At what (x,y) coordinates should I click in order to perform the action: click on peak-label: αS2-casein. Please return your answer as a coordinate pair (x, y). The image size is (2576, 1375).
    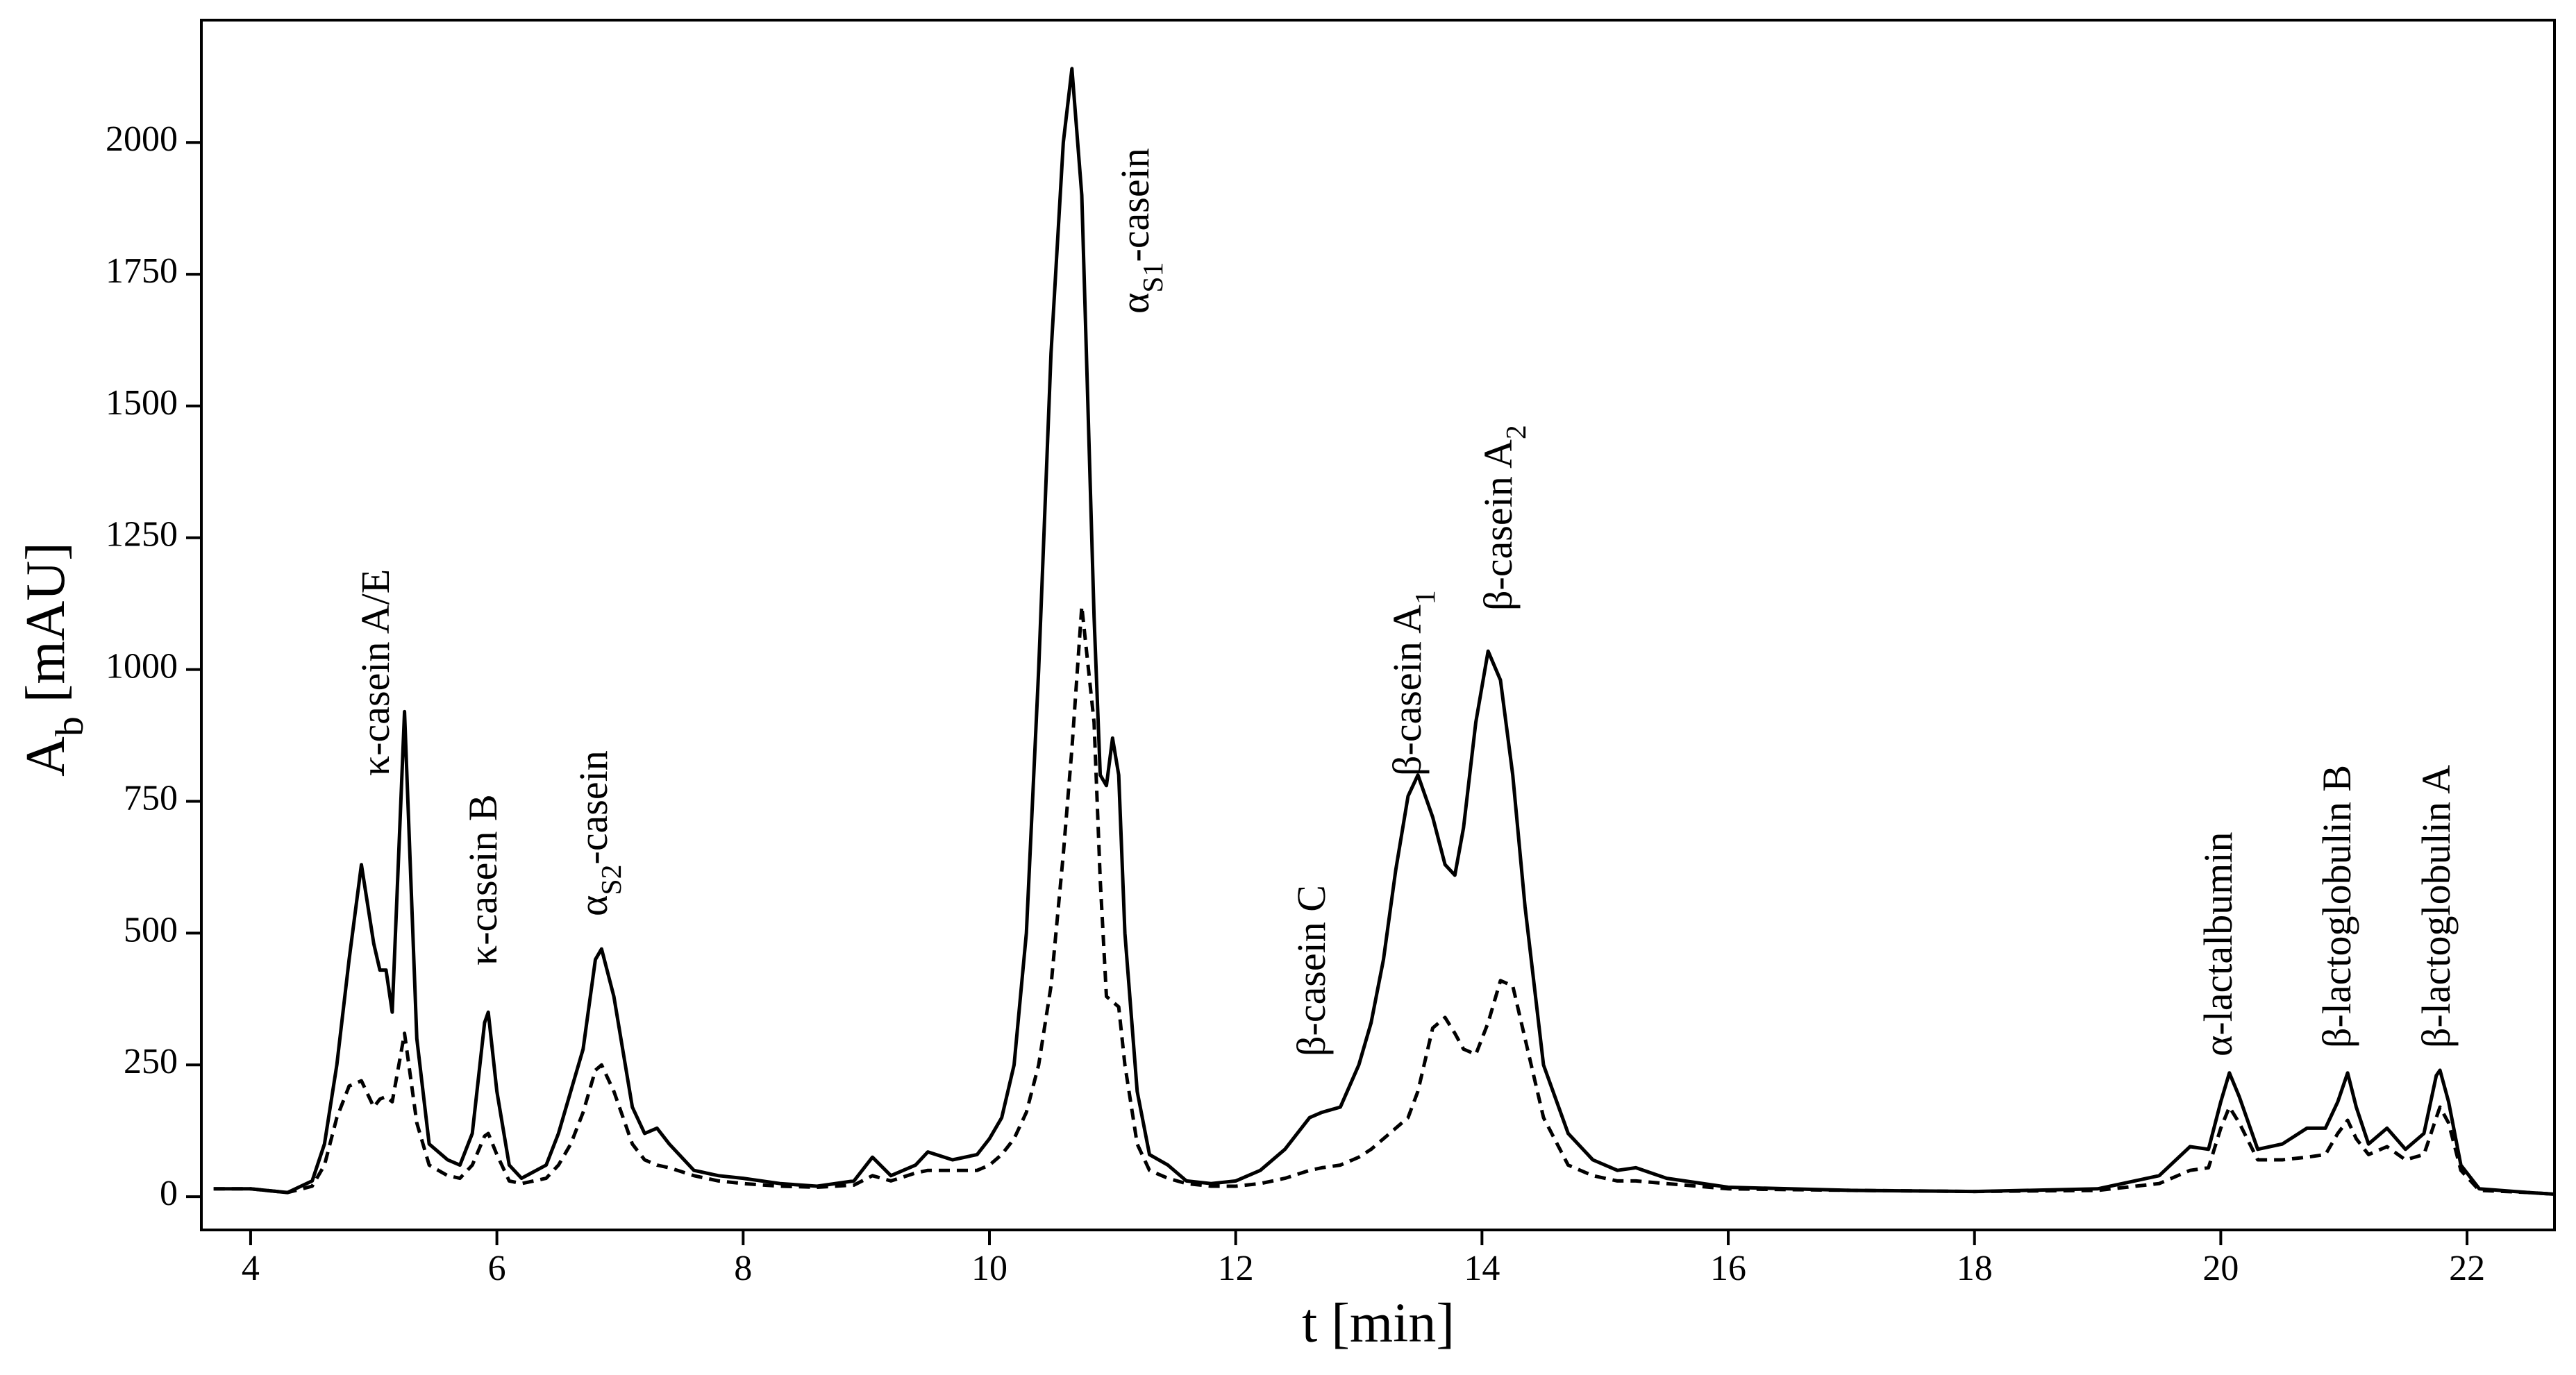
    Looking at the image, I should click on (599, 833).